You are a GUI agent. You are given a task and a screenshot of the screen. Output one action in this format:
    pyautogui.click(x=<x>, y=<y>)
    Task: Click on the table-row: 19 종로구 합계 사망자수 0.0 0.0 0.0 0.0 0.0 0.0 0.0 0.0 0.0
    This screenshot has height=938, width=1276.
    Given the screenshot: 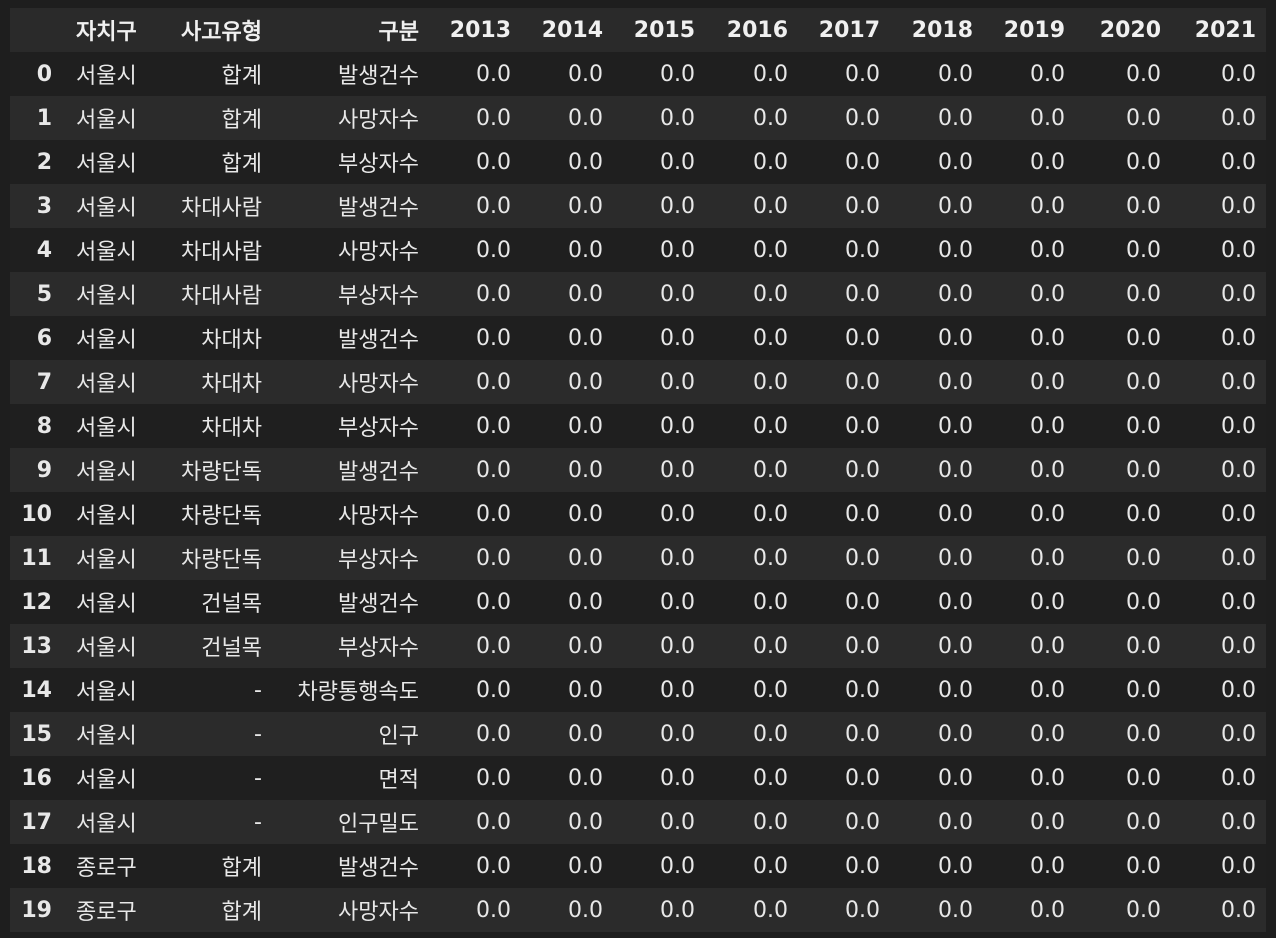 What is the action you would take?
    pyautogui.click(x=638, y=910)
    